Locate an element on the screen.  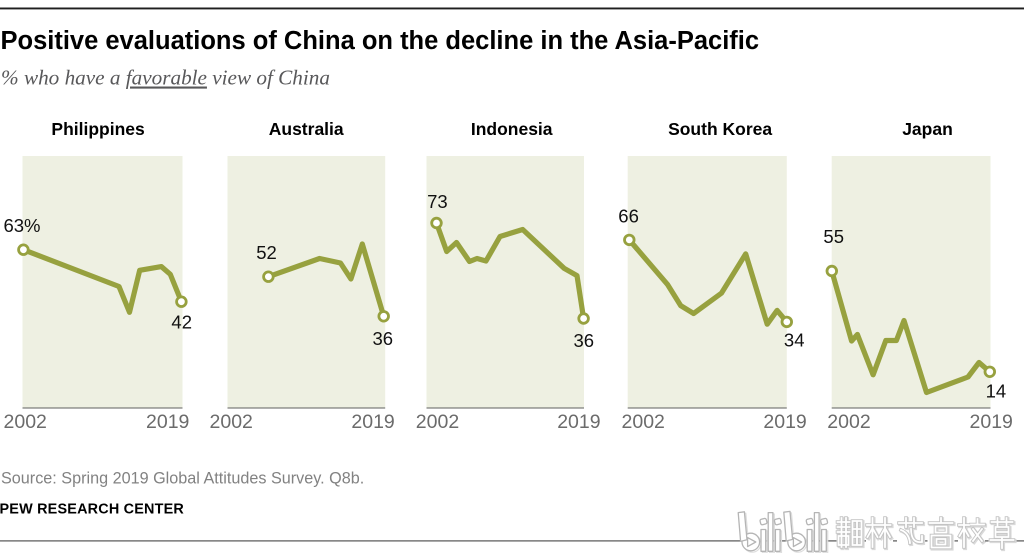
svg-text:% who have a favorable view of: % who have a favorable view of China is located at coordinates (165, 78).